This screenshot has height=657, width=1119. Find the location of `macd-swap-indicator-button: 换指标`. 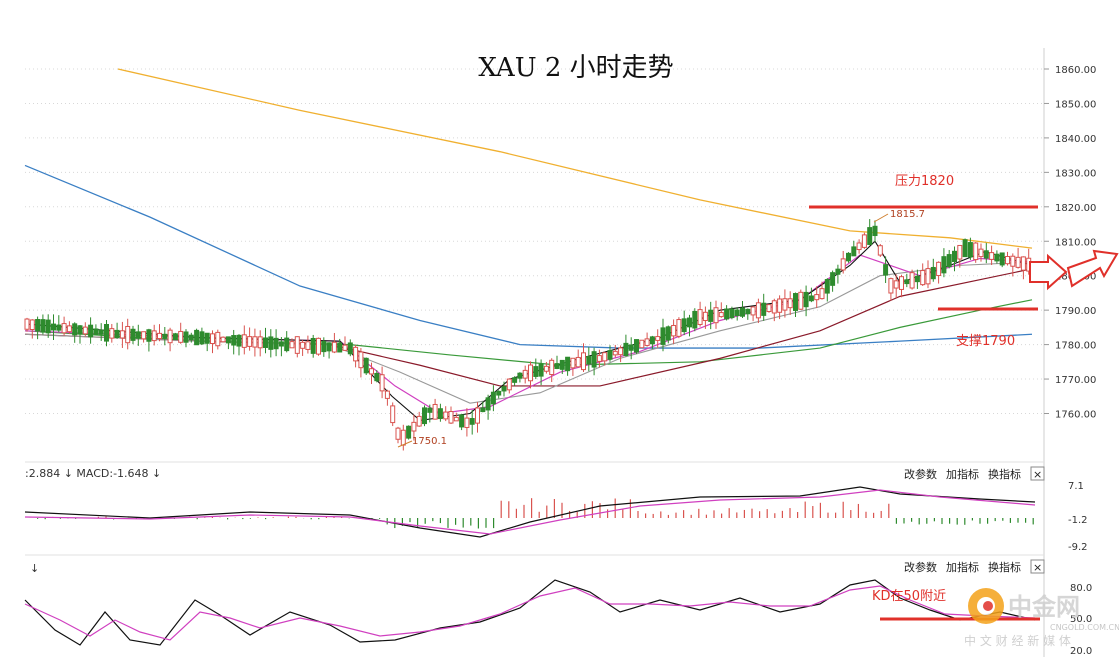

macd-swap-indicator-button: 换指标 is located at coordinates (1004, 474).